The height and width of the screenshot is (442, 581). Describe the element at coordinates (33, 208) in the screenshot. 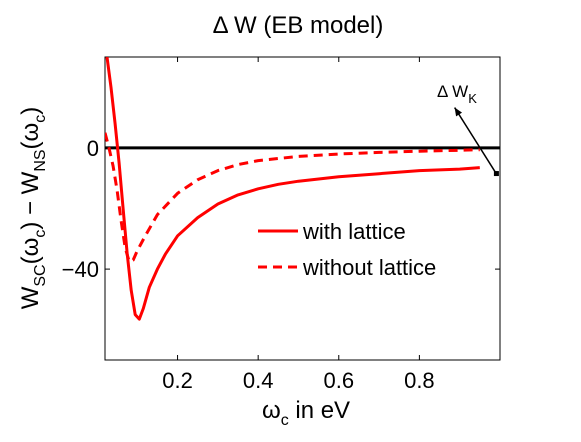

I see `y-axis-label: WSC(ωc) − WNS(ωc)` at that location.